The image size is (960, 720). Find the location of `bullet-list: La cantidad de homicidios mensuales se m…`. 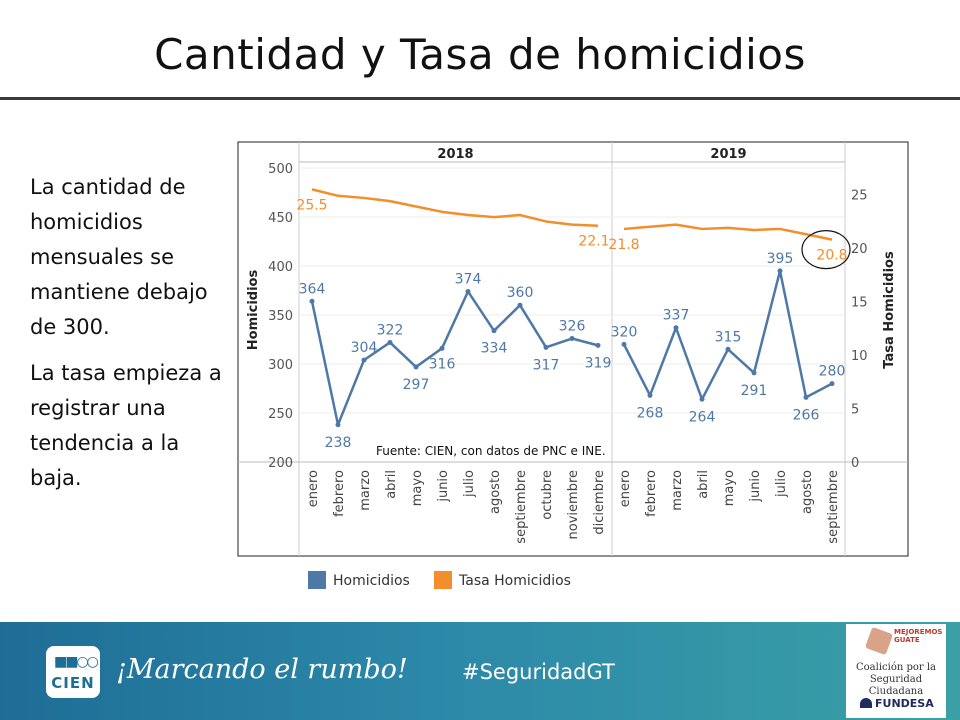

bullet-list: La cantidad de homicidios mensuales se m… is located at coordinates (130, 338).